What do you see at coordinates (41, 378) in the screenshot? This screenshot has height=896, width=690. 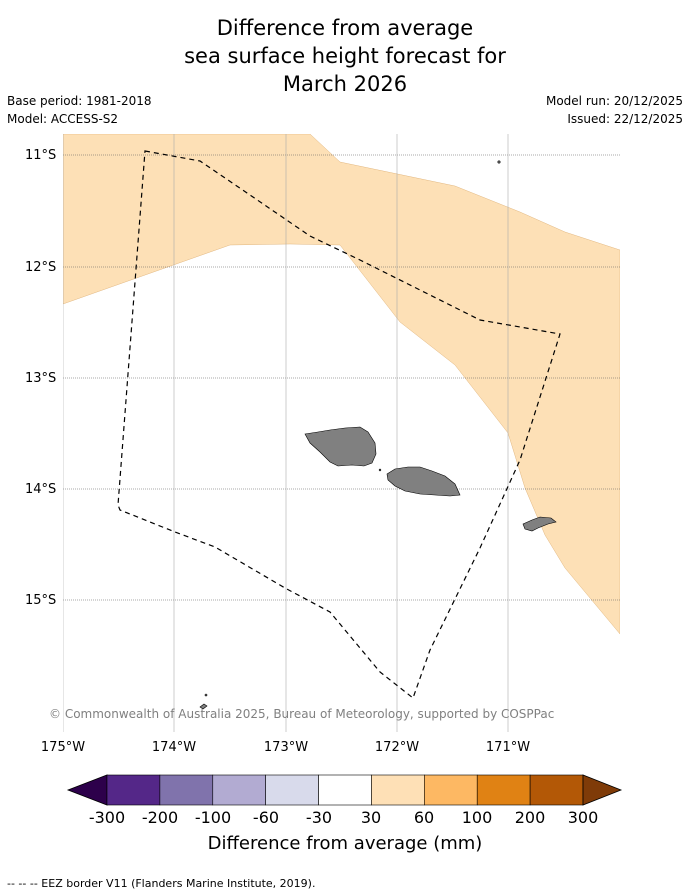 I see `lat-label-13s: 13°S` at bounding box center [41, 378].